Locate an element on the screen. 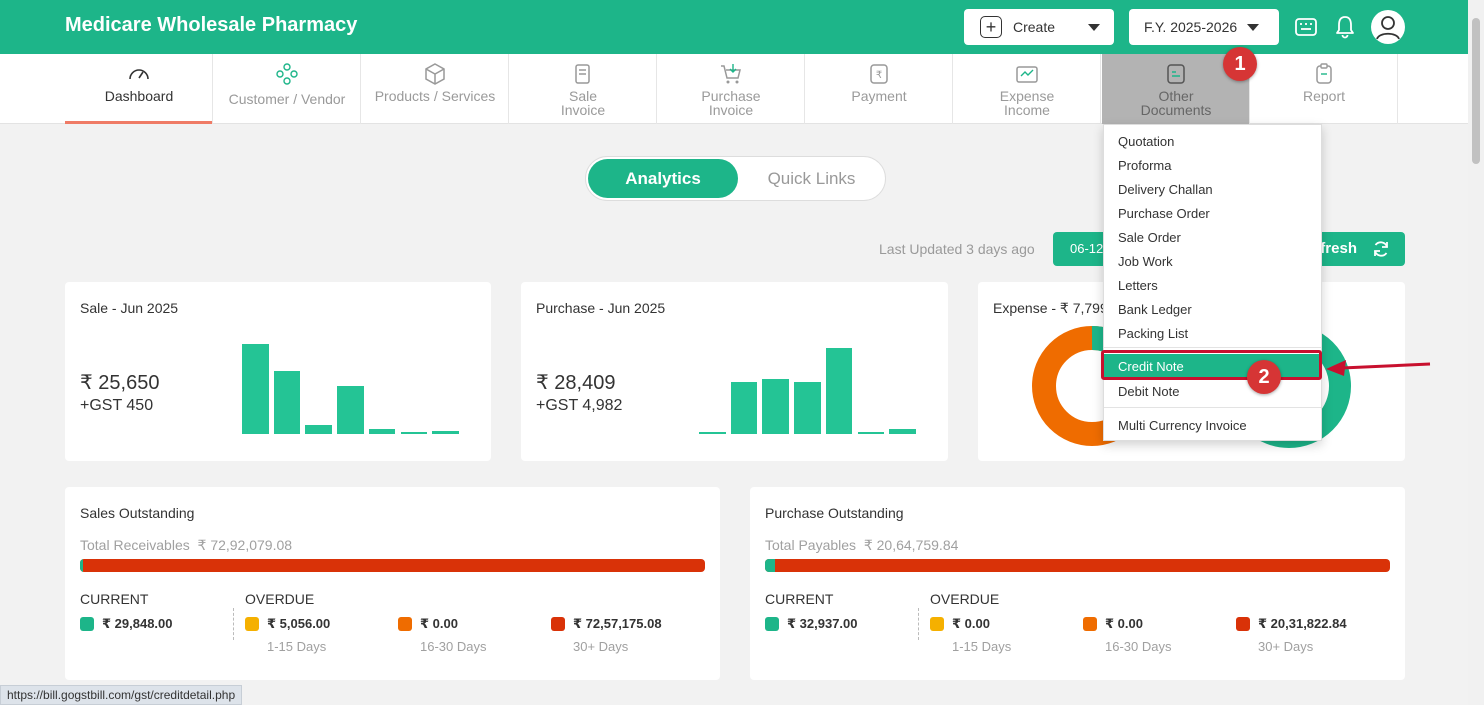 This screenshot has height=705, width=1484. nav-label: Purchase Invoice is located at coordinates (731, 103).